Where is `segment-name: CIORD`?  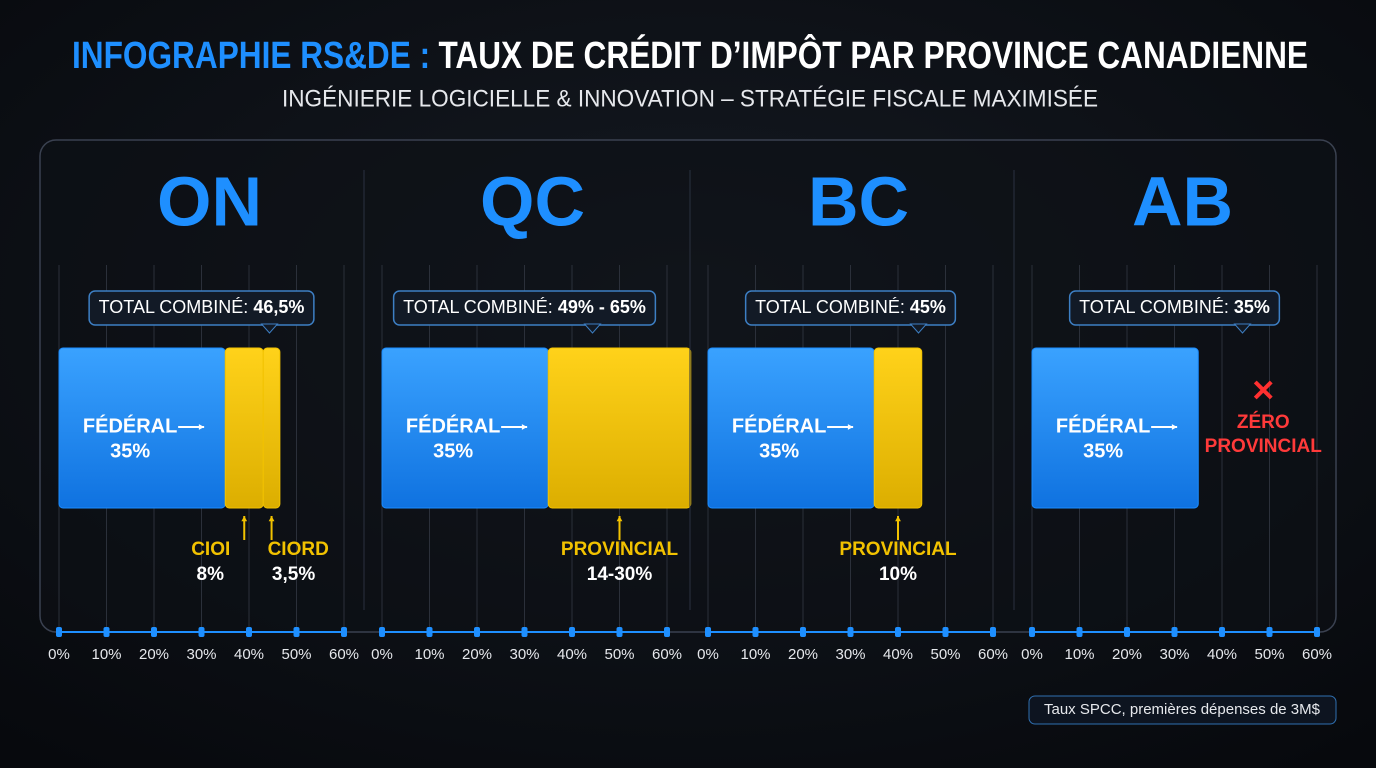 segment-name: CIORD is located at coordinates (298, 549).